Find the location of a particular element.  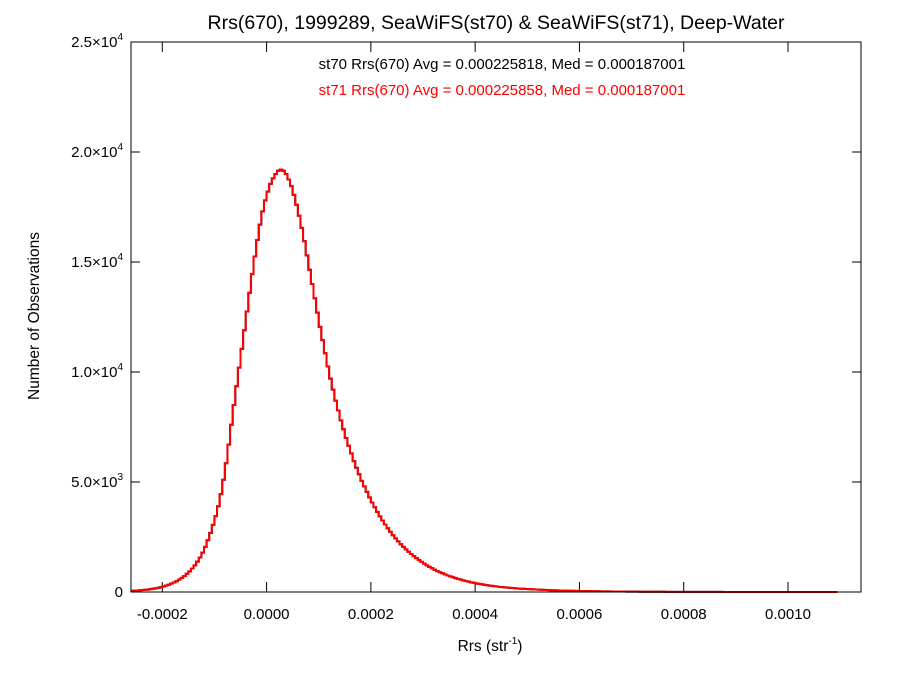

y-tick-label: 2.5×10⁴ is located at coordinates (97, 41).